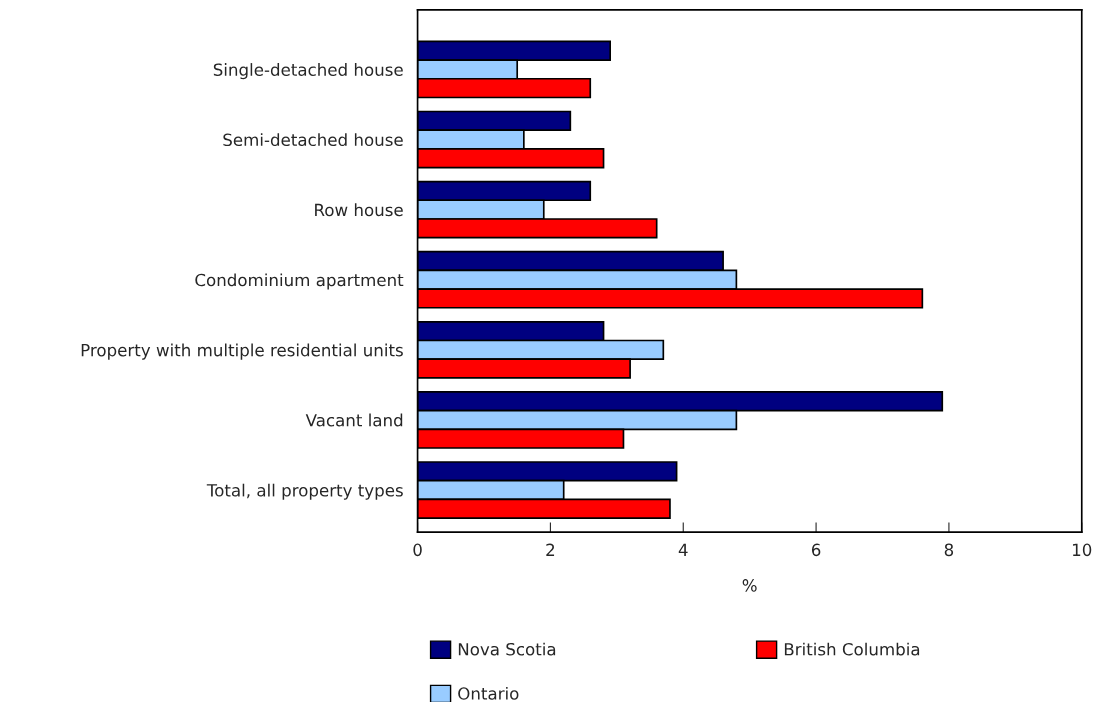 The image size is (1096, 702). Describe the element at coordinates (816, 550) in the screenshot. I see `x-tick-label: 6` at that location.